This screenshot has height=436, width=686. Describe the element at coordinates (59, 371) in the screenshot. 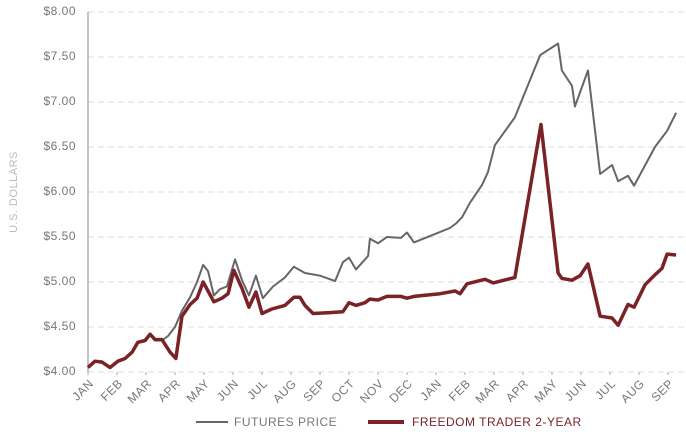

I see `y-tick-label: $4.00` at that location.